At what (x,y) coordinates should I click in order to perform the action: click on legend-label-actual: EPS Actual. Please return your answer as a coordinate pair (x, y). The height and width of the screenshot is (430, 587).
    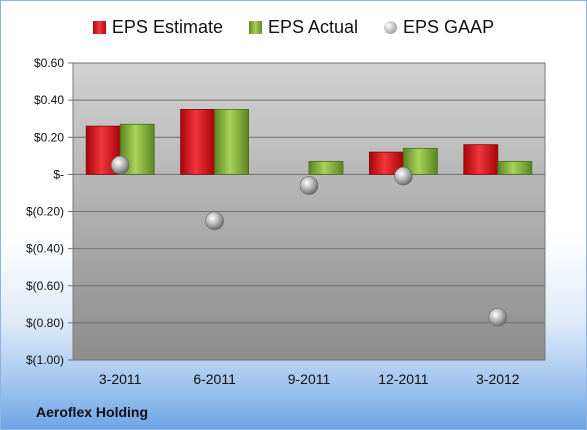
    Looking at the image, I should click on (313, 27).